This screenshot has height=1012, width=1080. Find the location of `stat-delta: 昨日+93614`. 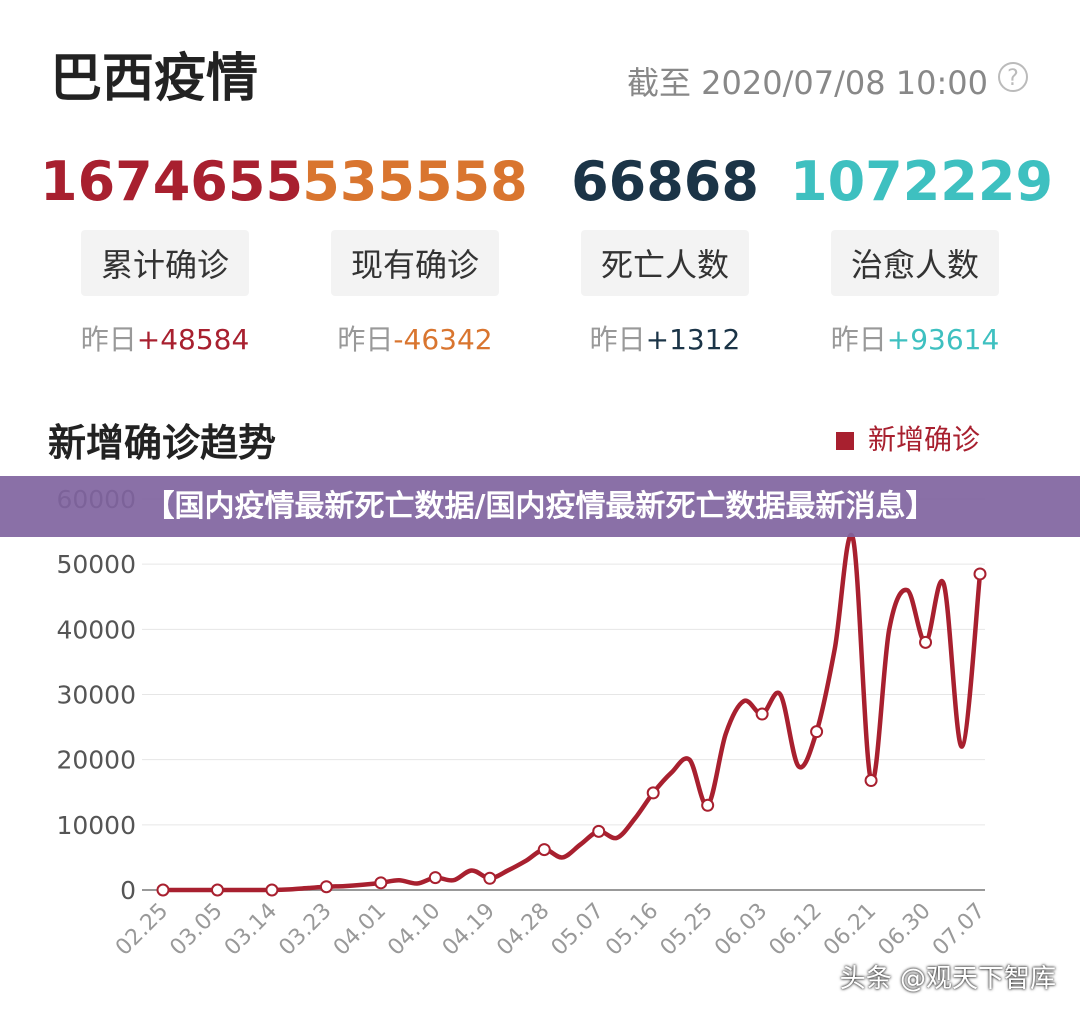

stat-delta: 昨日+93614 is located at coordinates (915, 338).